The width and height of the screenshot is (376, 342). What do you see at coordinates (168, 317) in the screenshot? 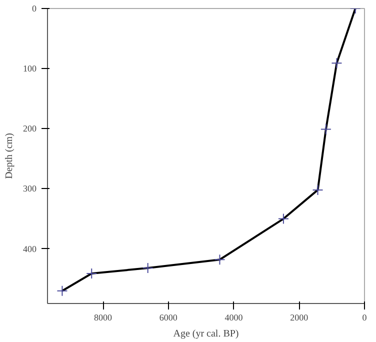
I see `x-tick-label: 6000` at bounding box center [168, 317].